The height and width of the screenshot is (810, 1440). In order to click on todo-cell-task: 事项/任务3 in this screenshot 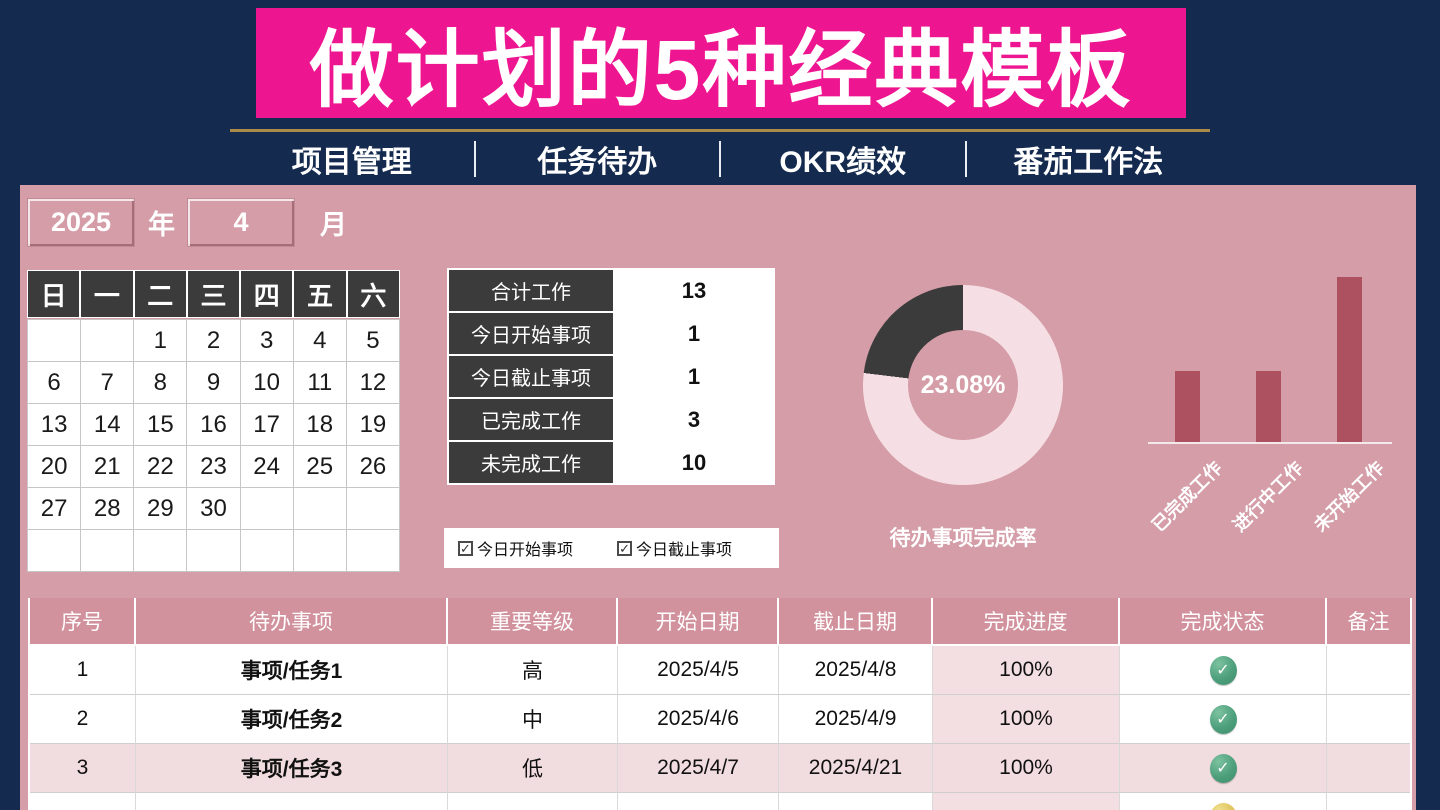, I will do `click(292, 768)`.